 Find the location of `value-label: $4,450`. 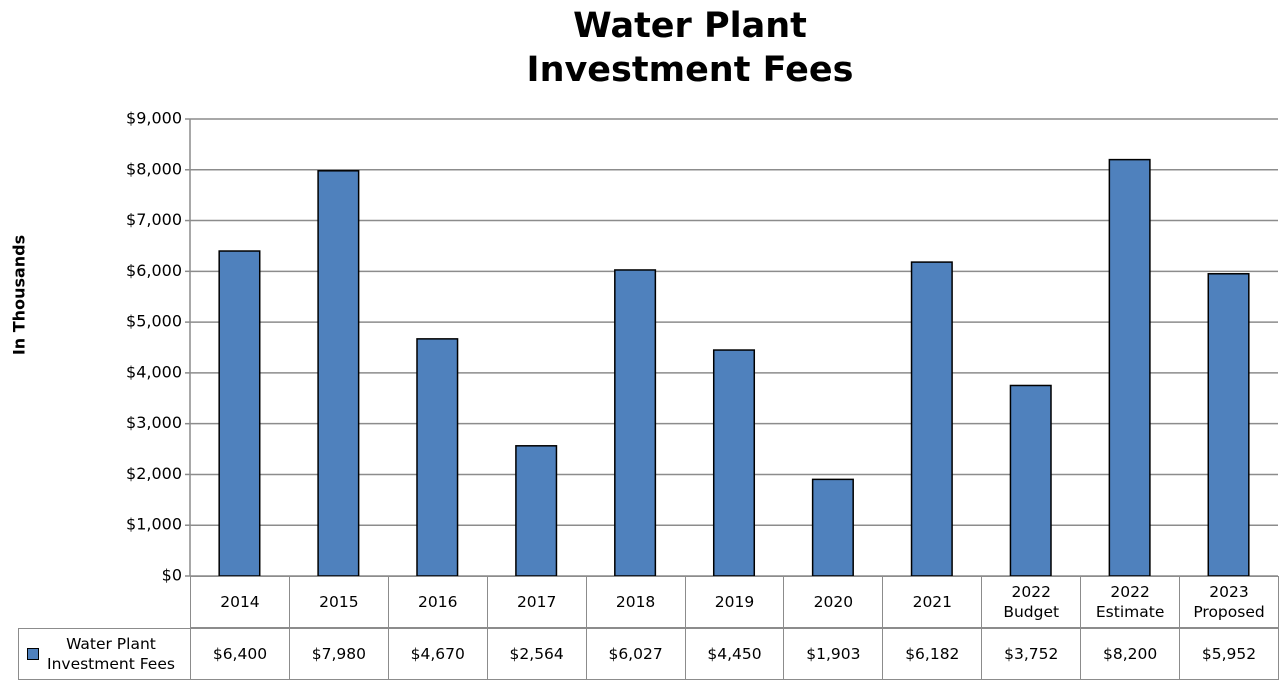

value-label: $4,450 is located at coordinates (734, 654).